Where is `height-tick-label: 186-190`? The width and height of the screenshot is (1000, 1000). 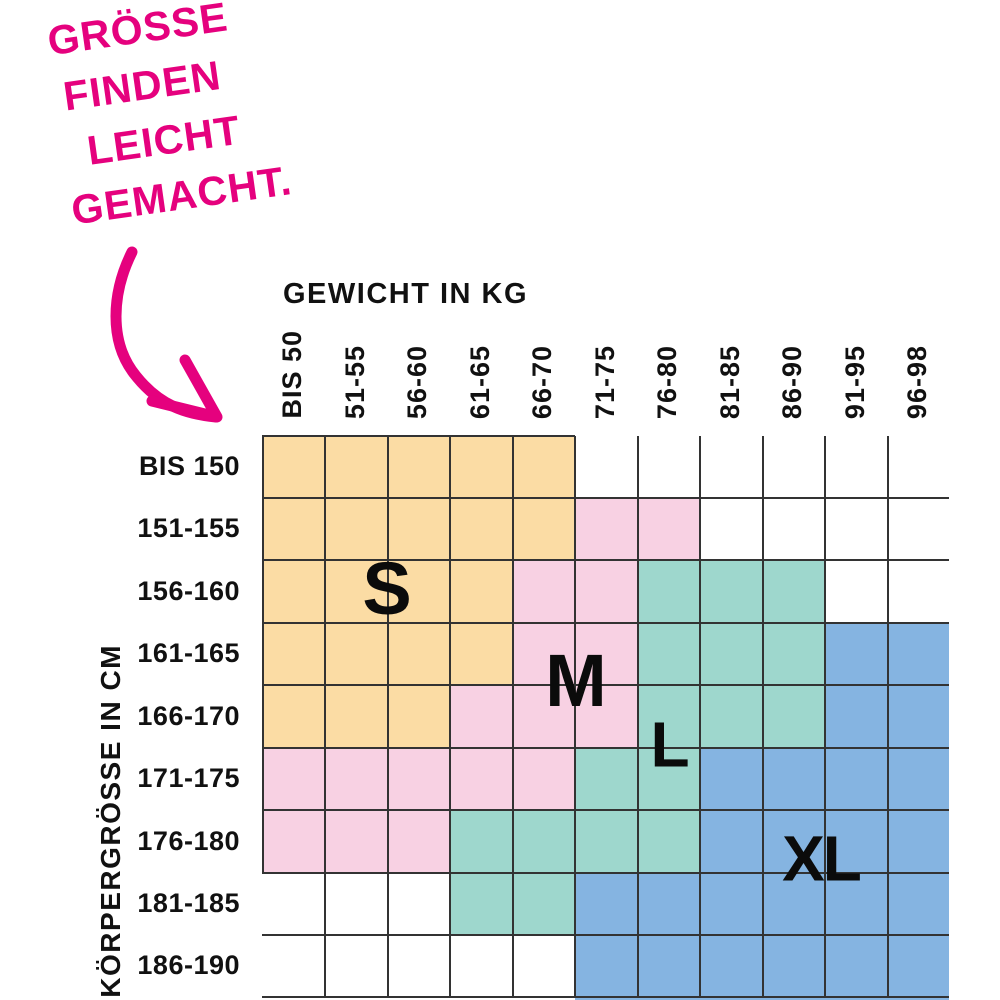
height-tick-label: 186-190 is located at coordinates (188, 965).